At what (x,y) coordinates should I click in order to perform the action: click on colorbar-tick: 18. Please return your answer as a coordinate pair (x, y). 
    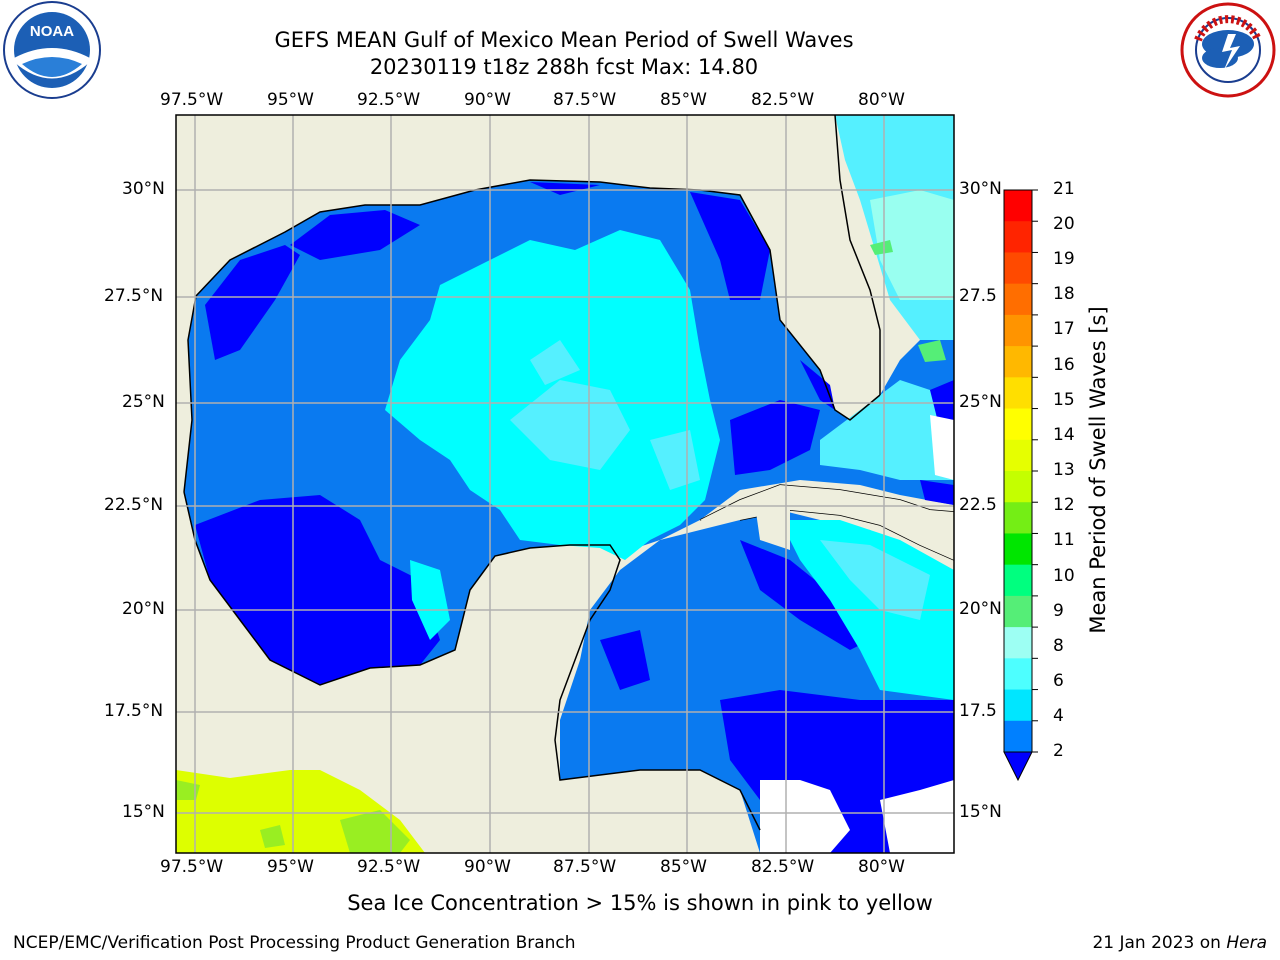
    Looking at the image, I should click on (1064, 294).